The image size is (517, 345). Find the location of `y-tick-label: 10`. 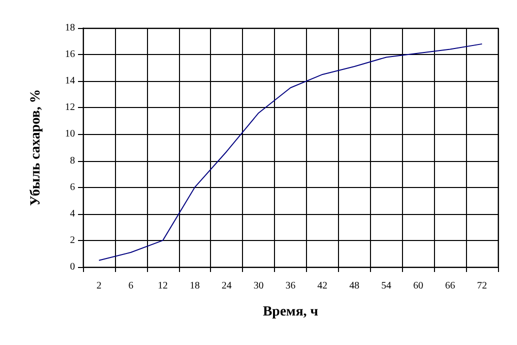

y-tick-label: 10 is located at coordinates (70, 134).